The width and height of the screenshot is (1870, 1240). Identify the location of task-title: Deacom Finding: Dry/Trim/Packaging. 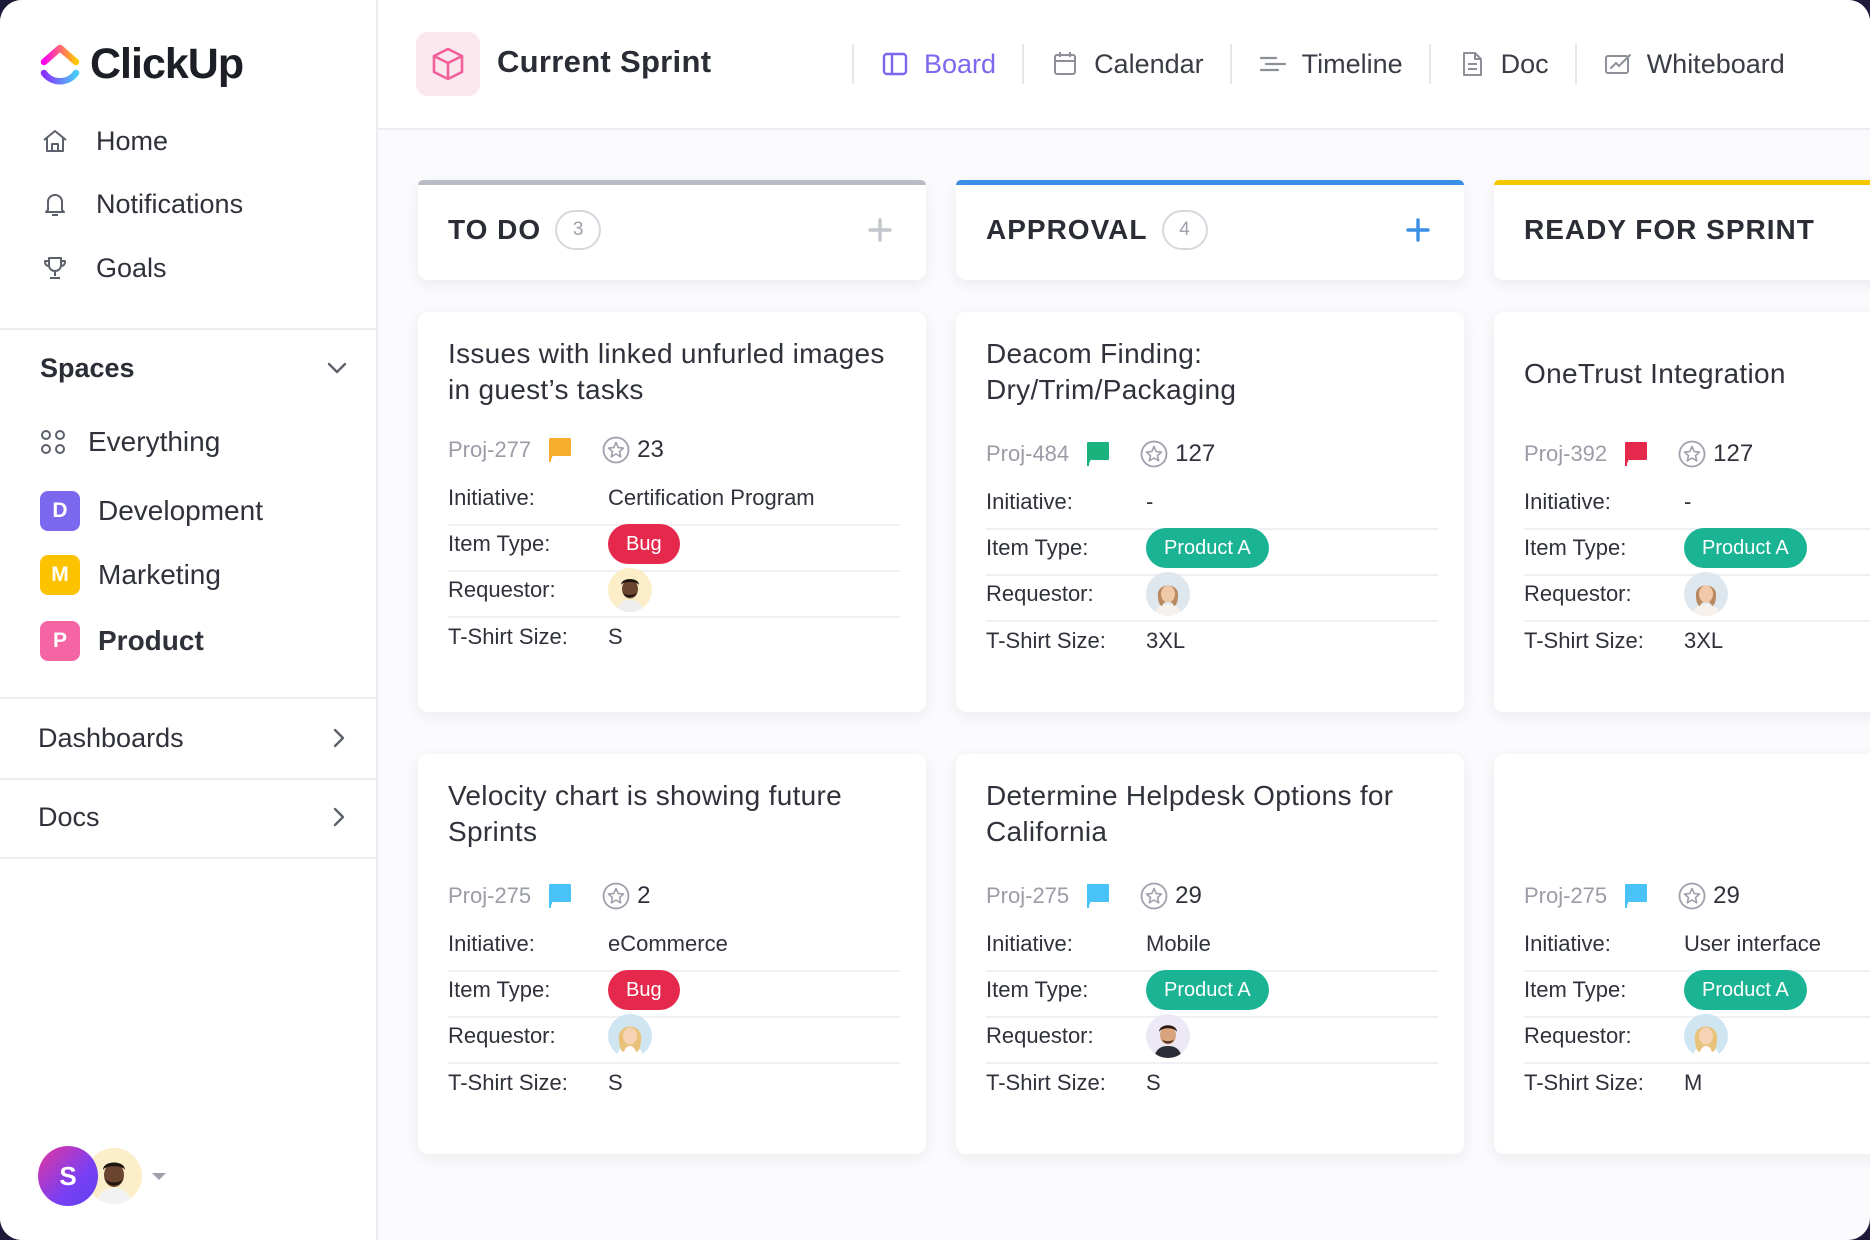
(1111, 371).